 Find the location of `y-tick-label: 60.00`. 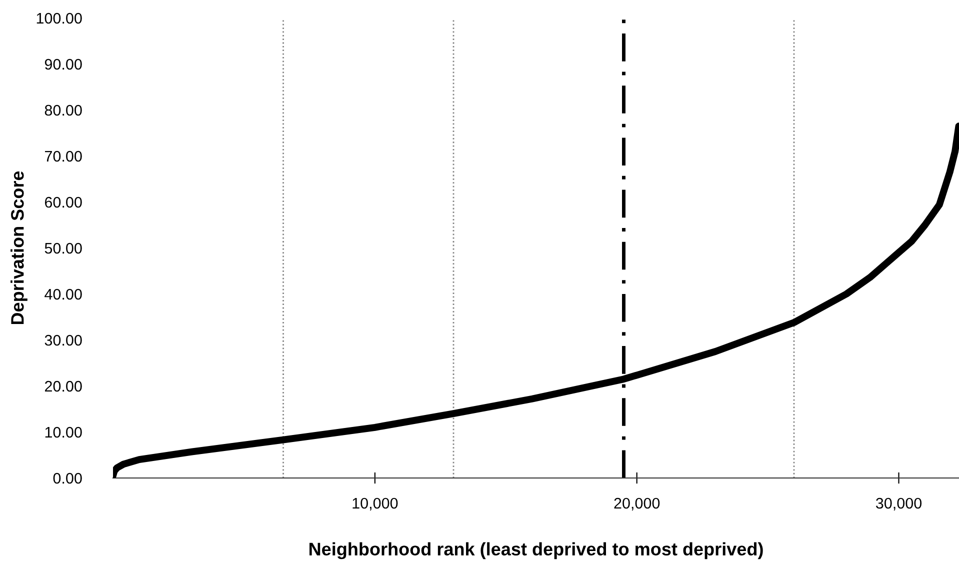

y-tick-label: 60.00 is located at coordinates (63, 202).